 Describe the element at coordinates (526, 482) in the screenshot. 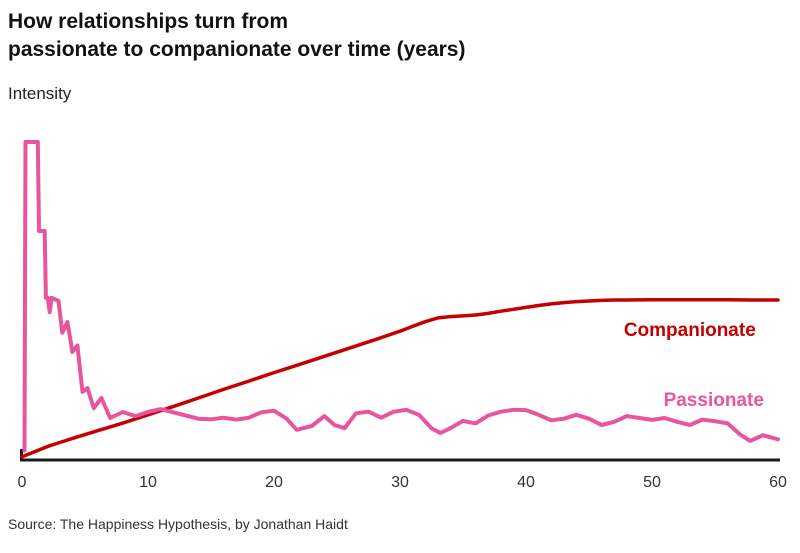

I see `svg-text: 40` at that location.